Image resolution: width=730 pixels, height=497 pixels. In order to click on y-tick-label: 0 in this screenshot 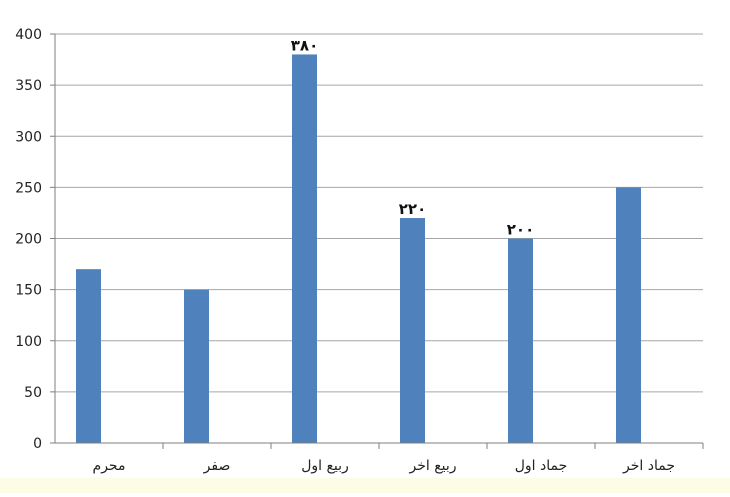, I will do `click(37, 444)`.